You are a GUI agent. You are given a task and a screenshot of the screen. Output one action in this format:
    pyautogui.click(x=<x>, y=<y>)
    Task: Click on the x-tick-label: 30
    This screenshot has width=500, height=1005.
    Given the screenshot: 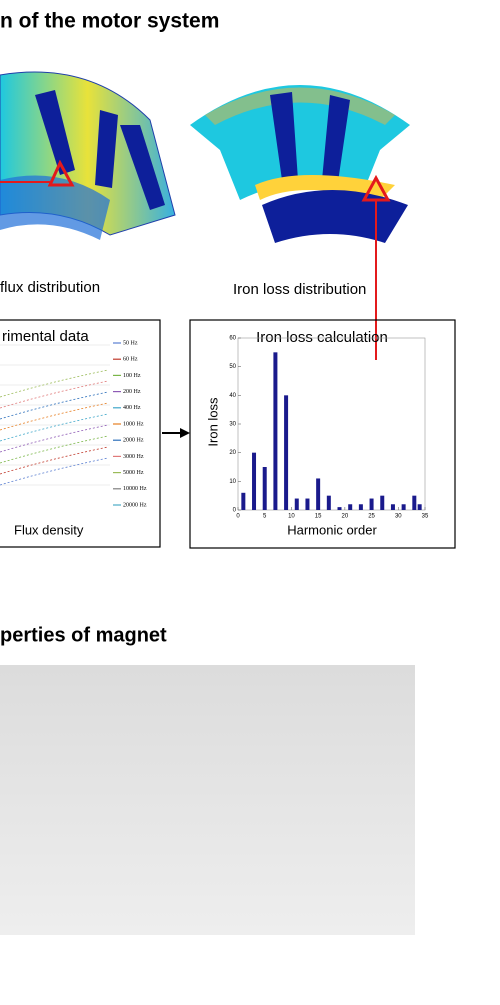 What is the action you would take?
    pyautogui.click(x=398, y=517)
    